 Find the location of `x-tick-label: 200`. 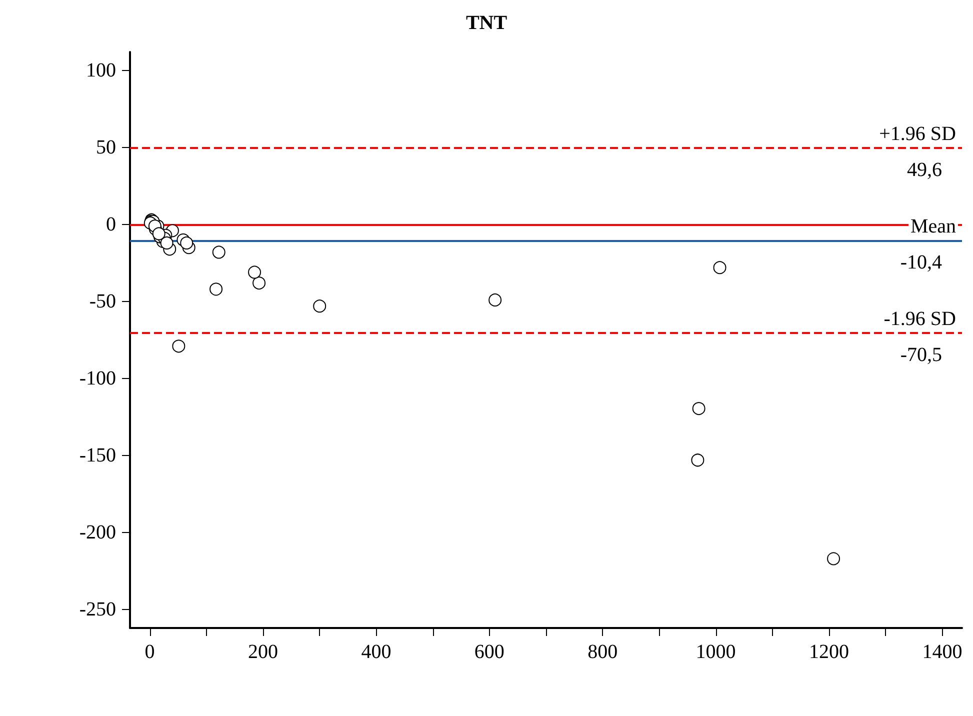

x-tick-label: 200 is located at coordinates (263, 652).